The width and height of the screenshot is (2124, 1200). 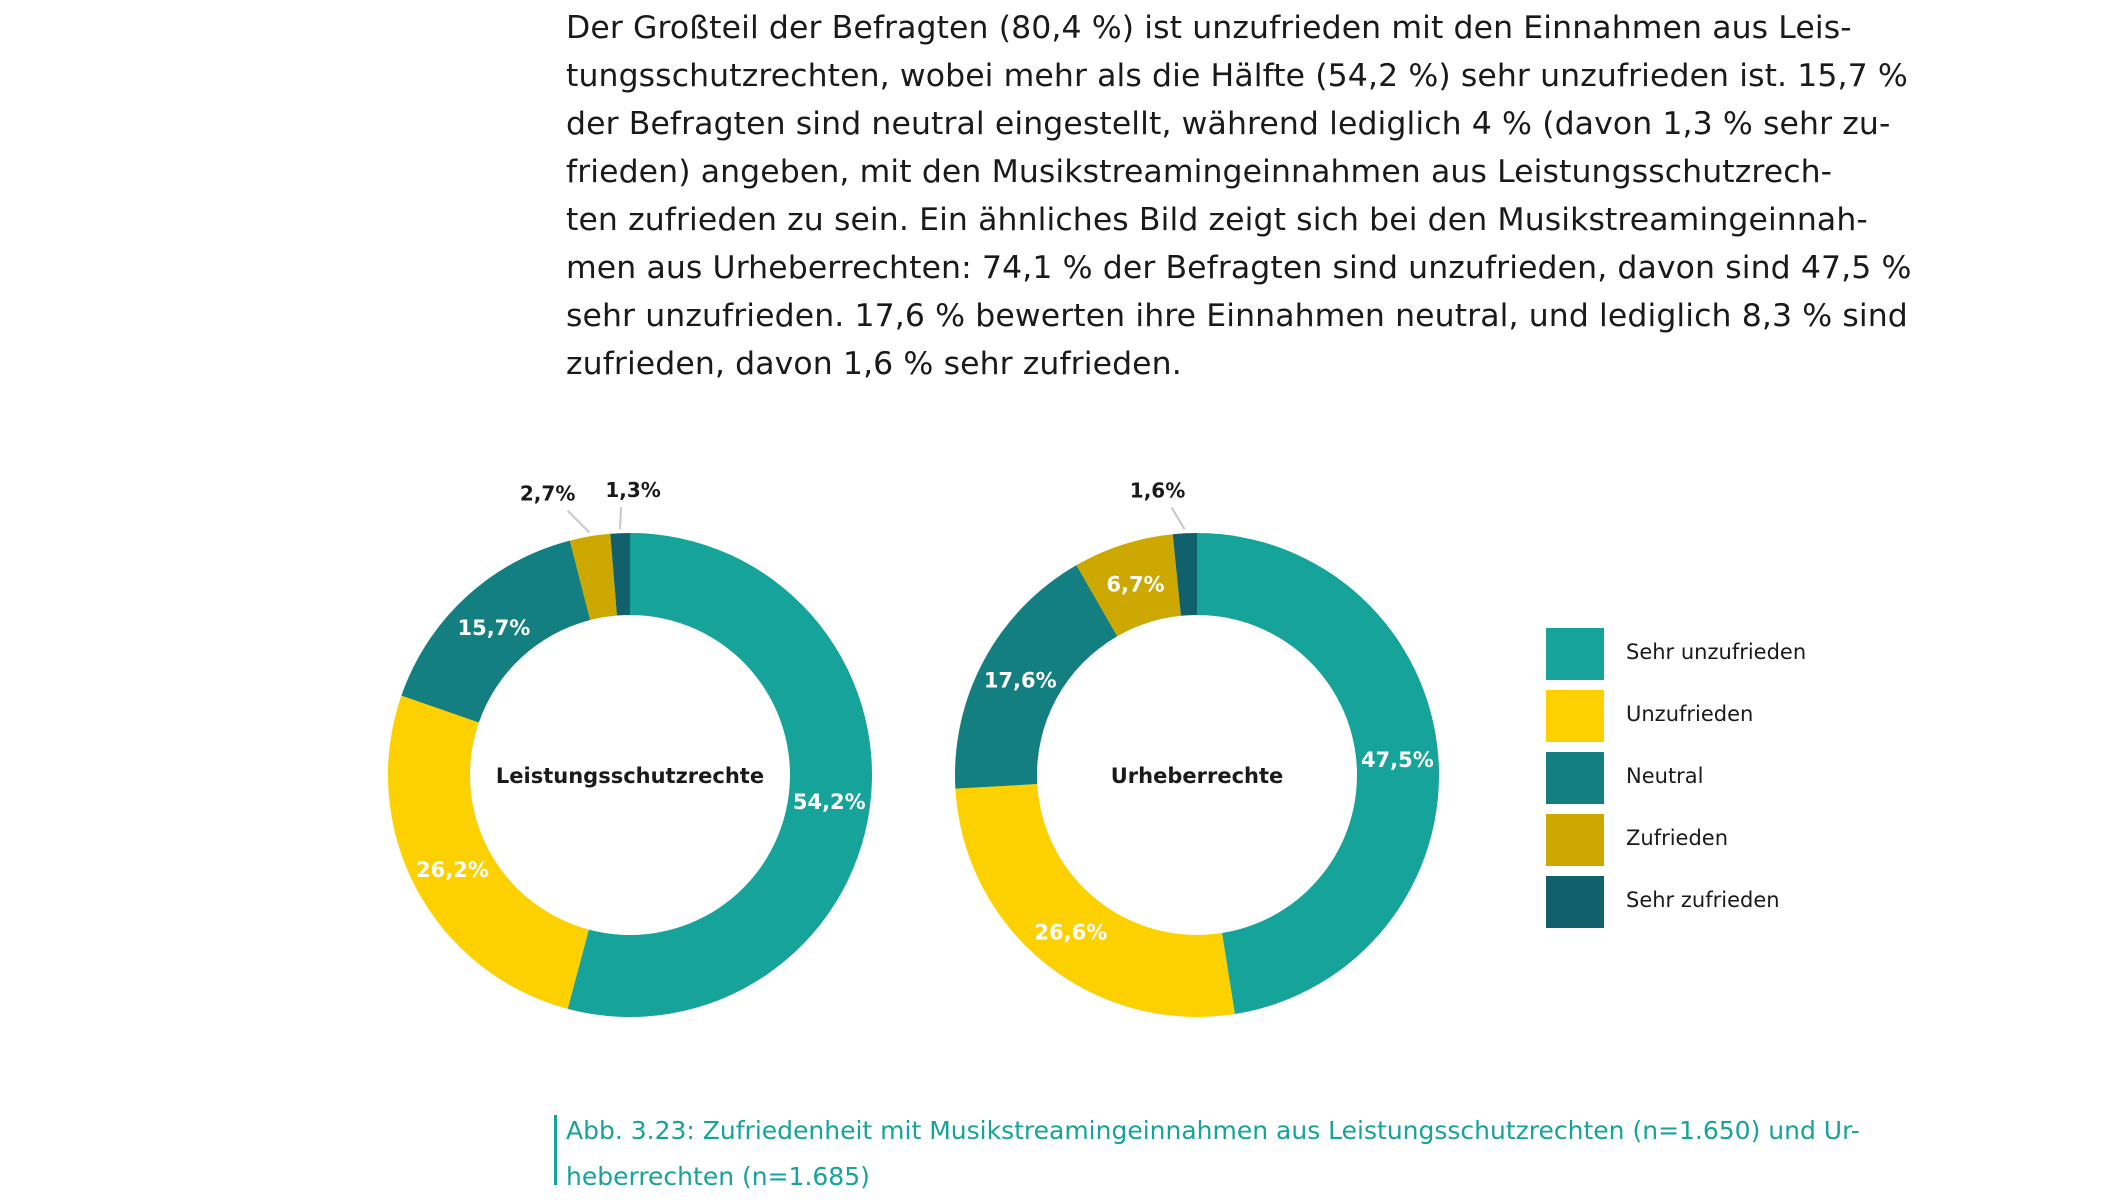 I want to click on legend-item-sehr-zufrieden: Sehr zufrieden, so click(x=1716, y=902).